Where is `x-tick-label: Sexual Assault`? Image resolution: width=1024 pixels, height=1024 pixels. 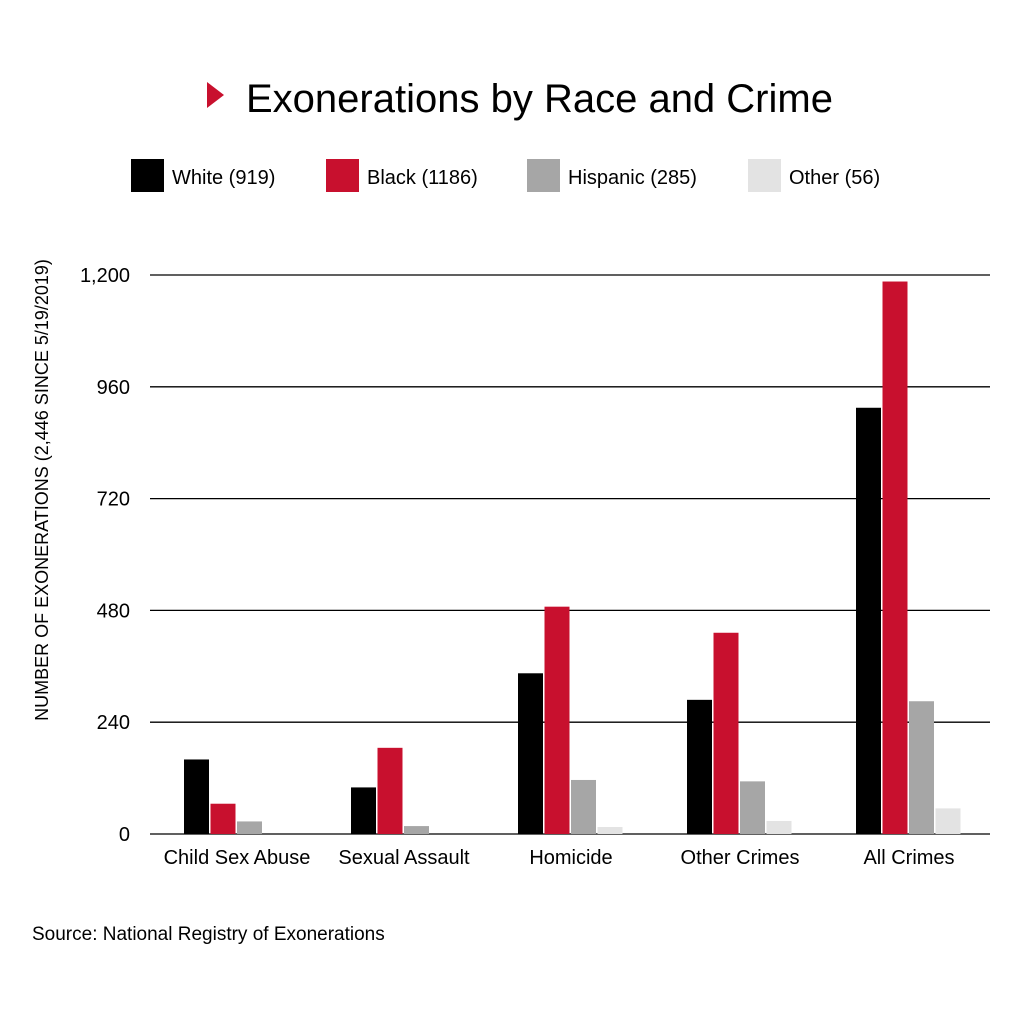
x-tick-label: Sexual Assault is located at coordinates (404, 858).